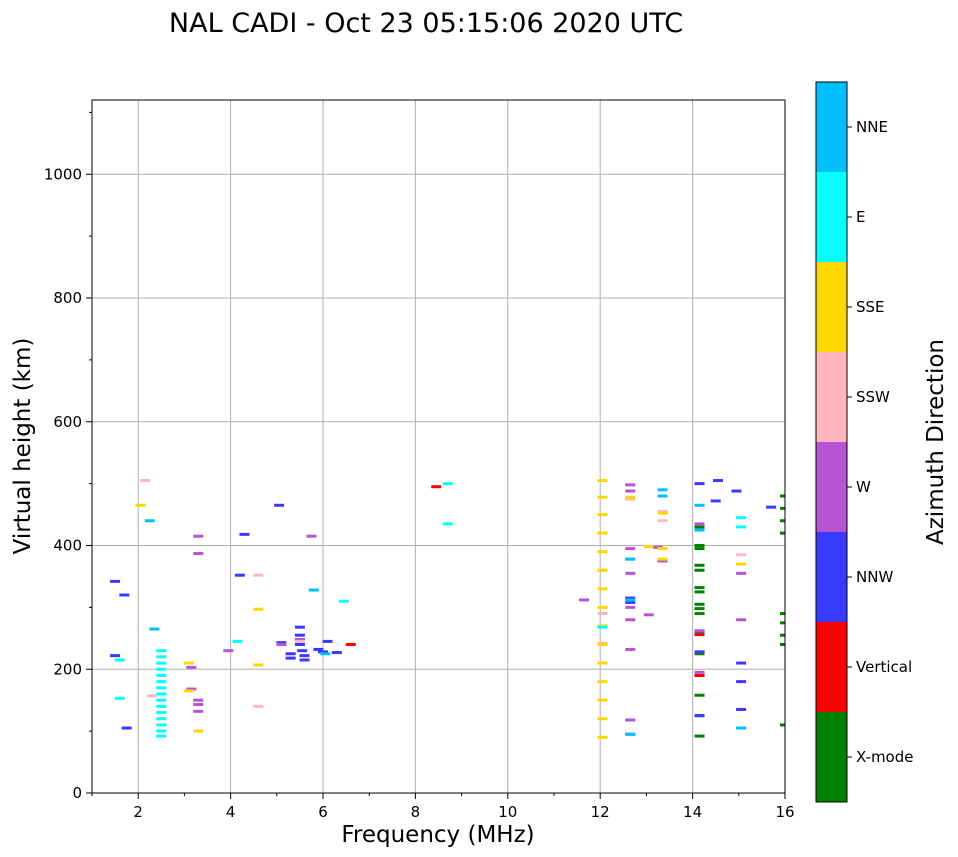 The height and width of the screenshot is (857, 958). What do you see at coordinates (231, 812) in the screenshot?
I see `x-tick-label: 4` at bounding box center [231, 812].